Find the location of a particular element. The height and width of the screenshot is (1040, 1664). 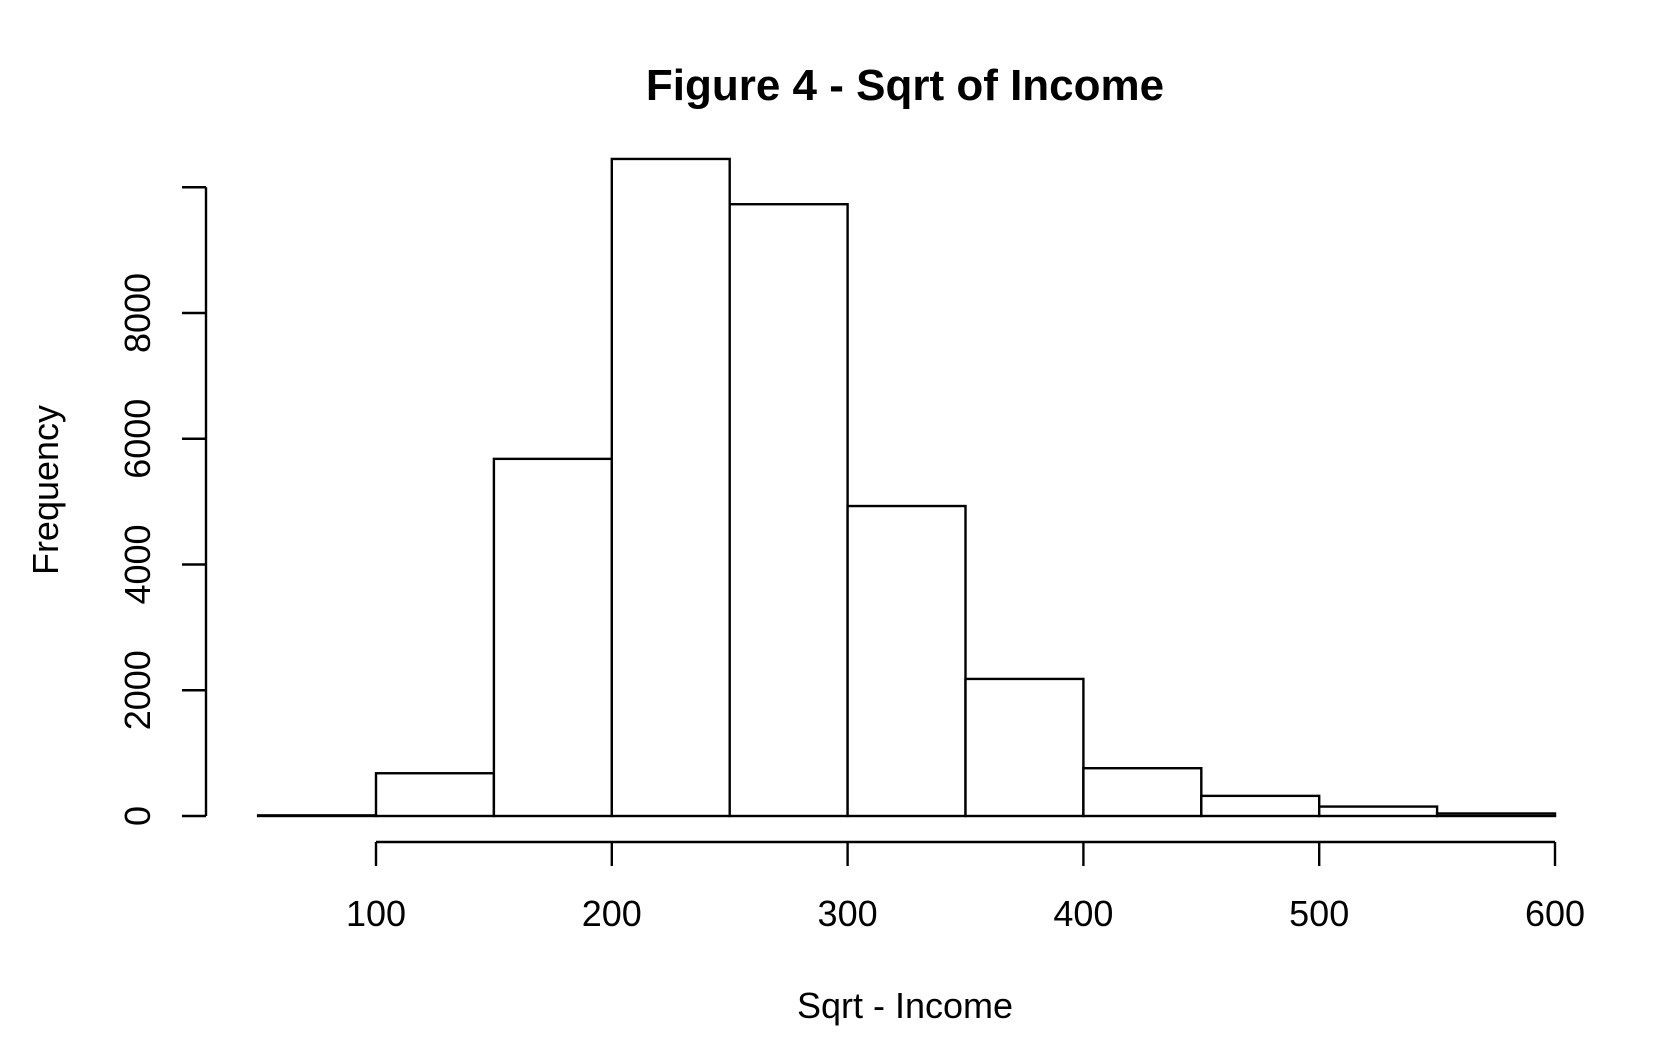

x-tick-label: 500 is located at coordinates (1319, 913).